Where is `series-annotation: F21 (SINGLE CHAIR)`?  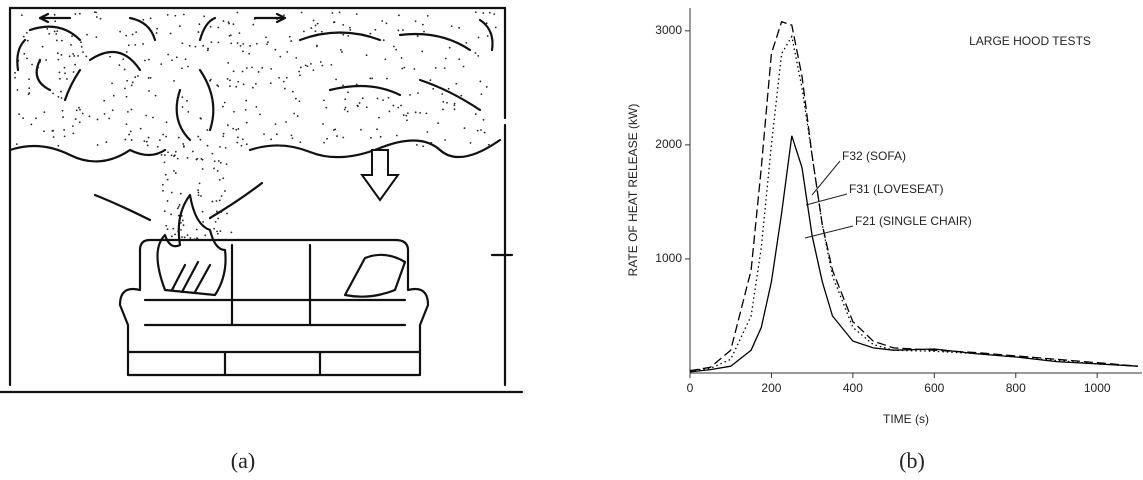 series-annotation: F21 (SINGLE CHAIR) is located at coordinates (913, 221).